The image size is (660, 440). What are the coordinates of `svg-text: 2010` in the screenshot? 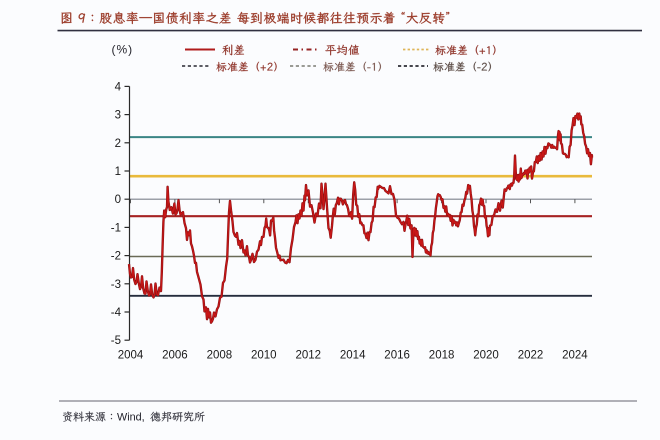 It's located at (264, 356).